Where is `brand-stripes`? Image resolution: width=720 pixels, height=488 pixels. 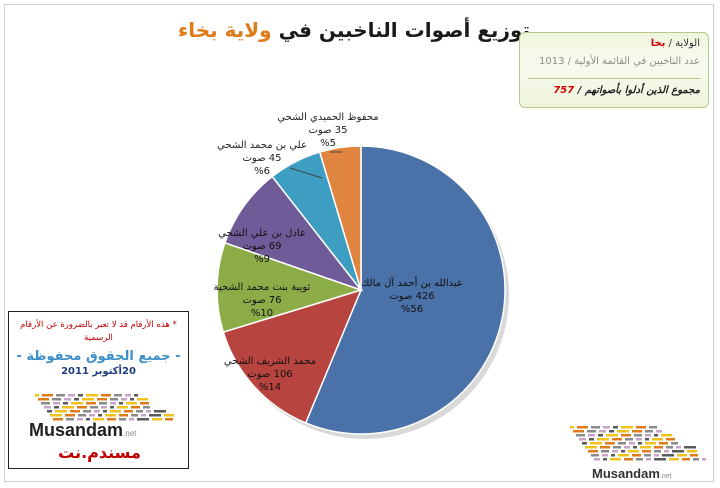
brand-stripes is located at coordinates (638, 443).